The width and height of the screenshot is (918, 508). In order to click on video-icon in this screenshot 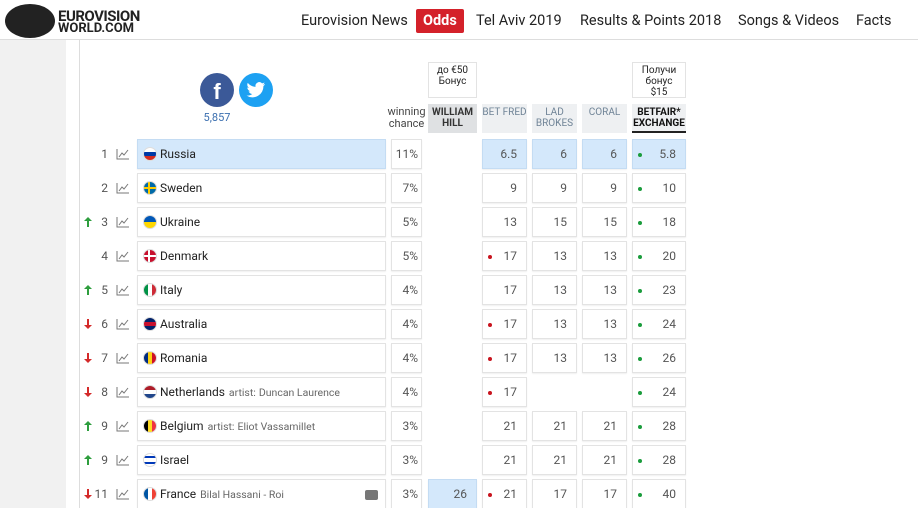, I will do `click(371, 495)`.